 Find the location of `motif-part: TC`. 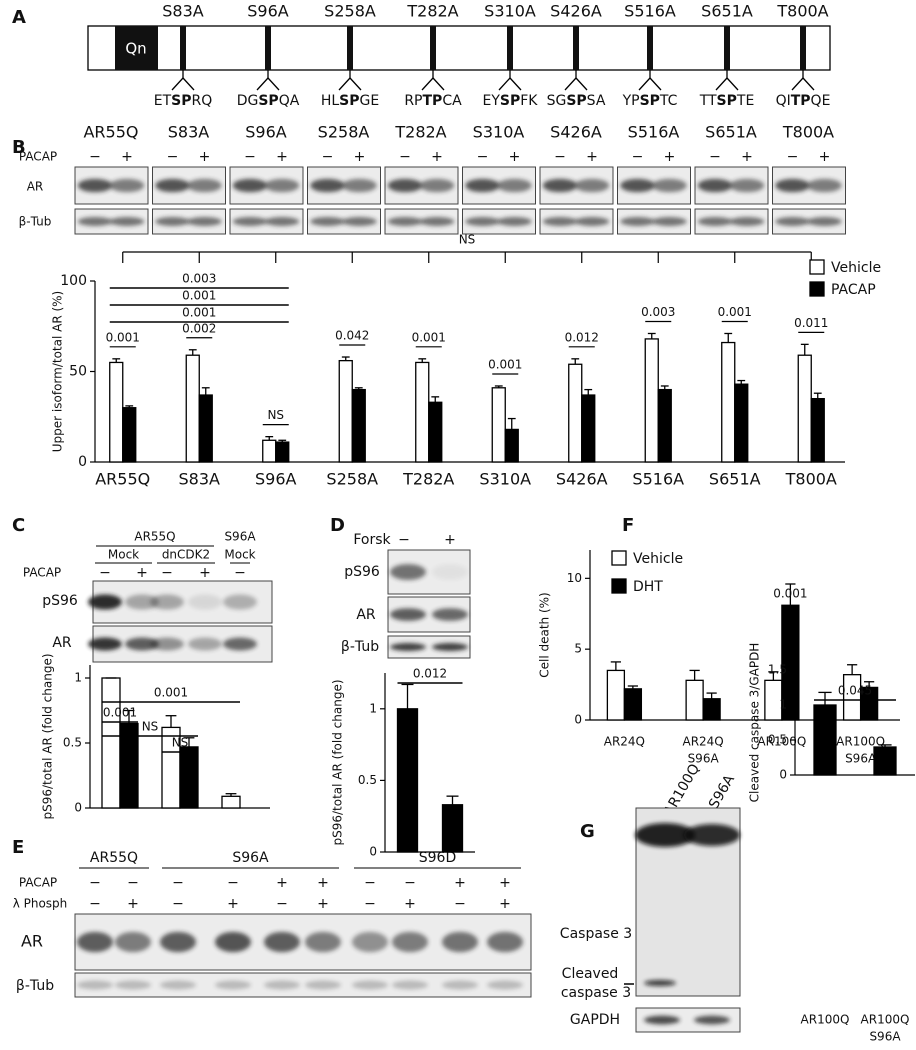

motif-part: TC is located at coordinates (668, 101).